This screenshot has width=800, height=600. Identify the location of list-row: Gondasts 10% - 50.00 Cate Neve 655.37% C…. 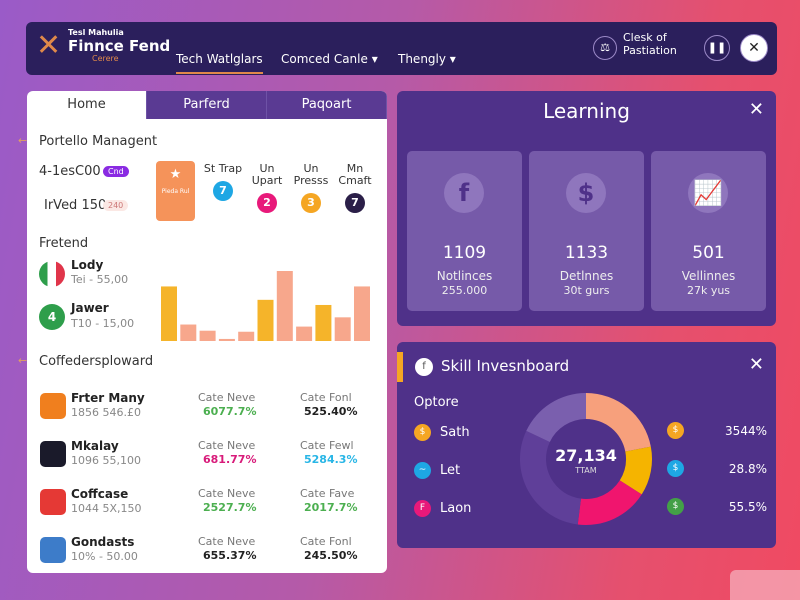
(207, 554).